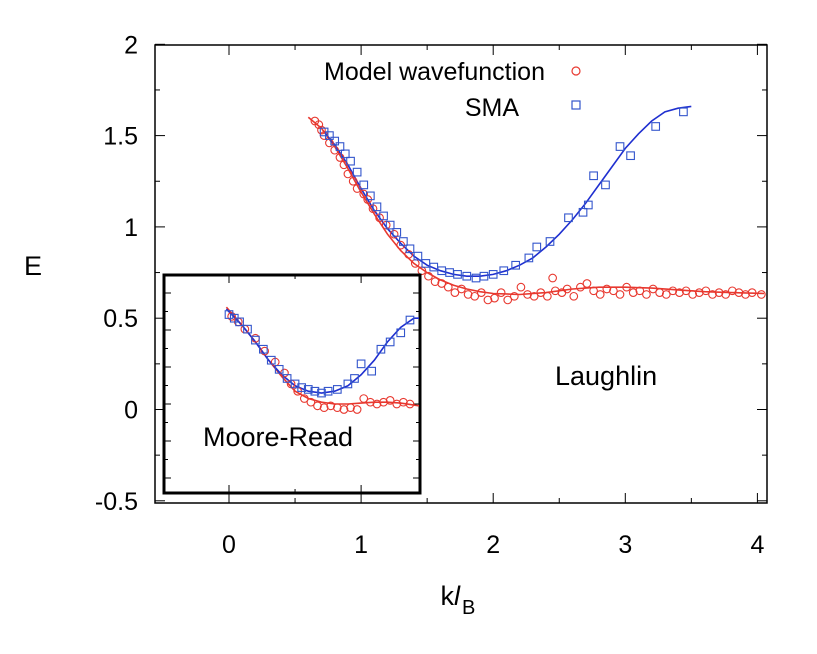 The width and height of the screenshot is (817, 654). What do you see at coordinates (625, 545) in the screenshot?
I see `x-tick-label: 3` at bounding box center [625, 545].